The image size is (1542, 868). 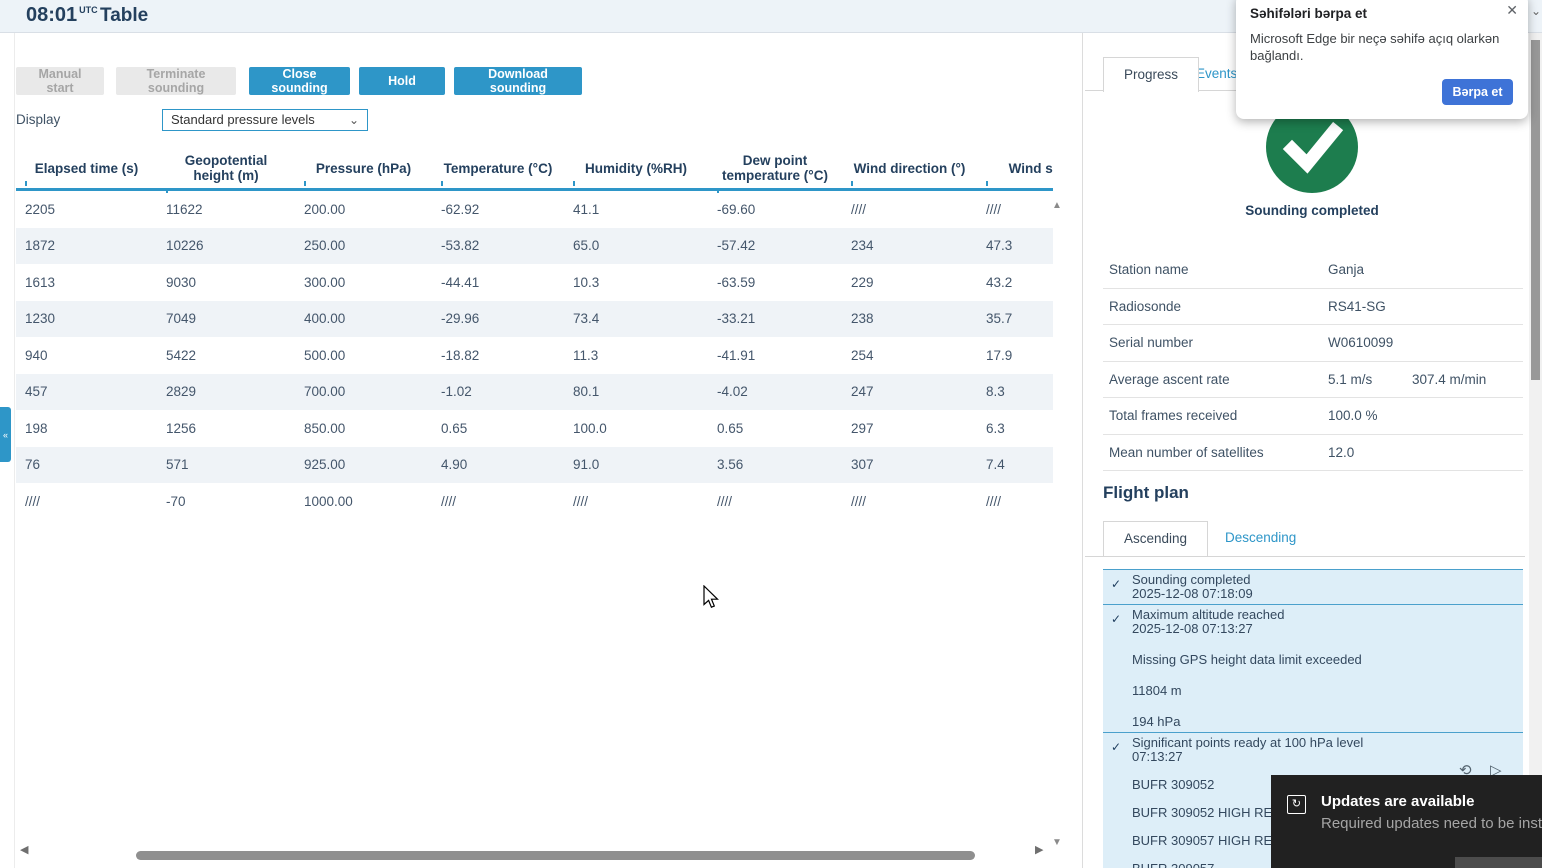 I want to click on table-cell: 457, so click(x=36, y=392).